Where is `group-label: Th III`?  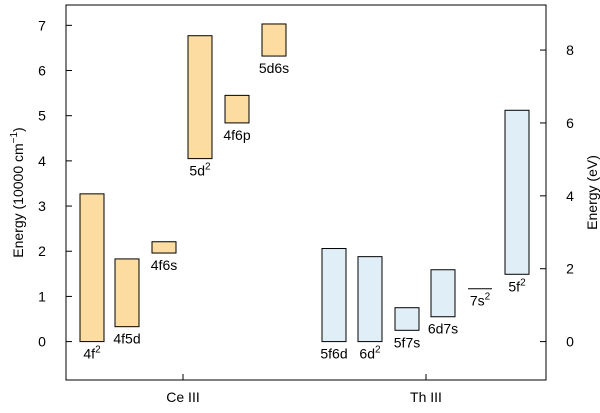 group-label: Th III is located at coordinates (426, 397).